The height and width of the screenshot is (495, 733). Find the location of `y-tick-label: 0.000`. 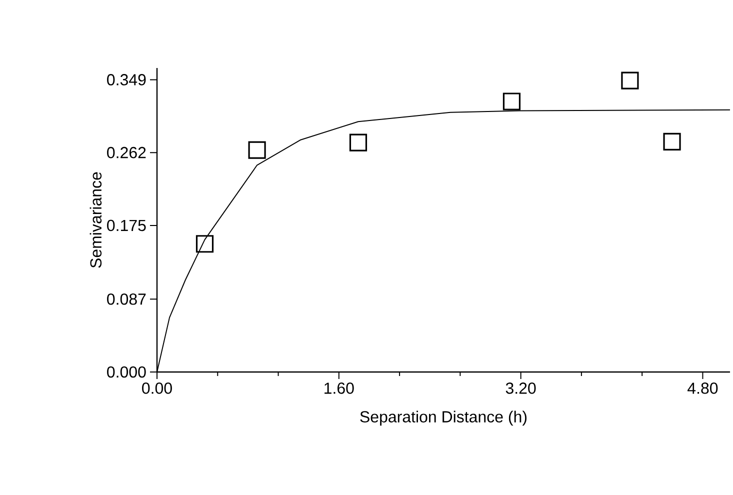

y-tick-label: 0.000 is located at coordinates (126, 372).